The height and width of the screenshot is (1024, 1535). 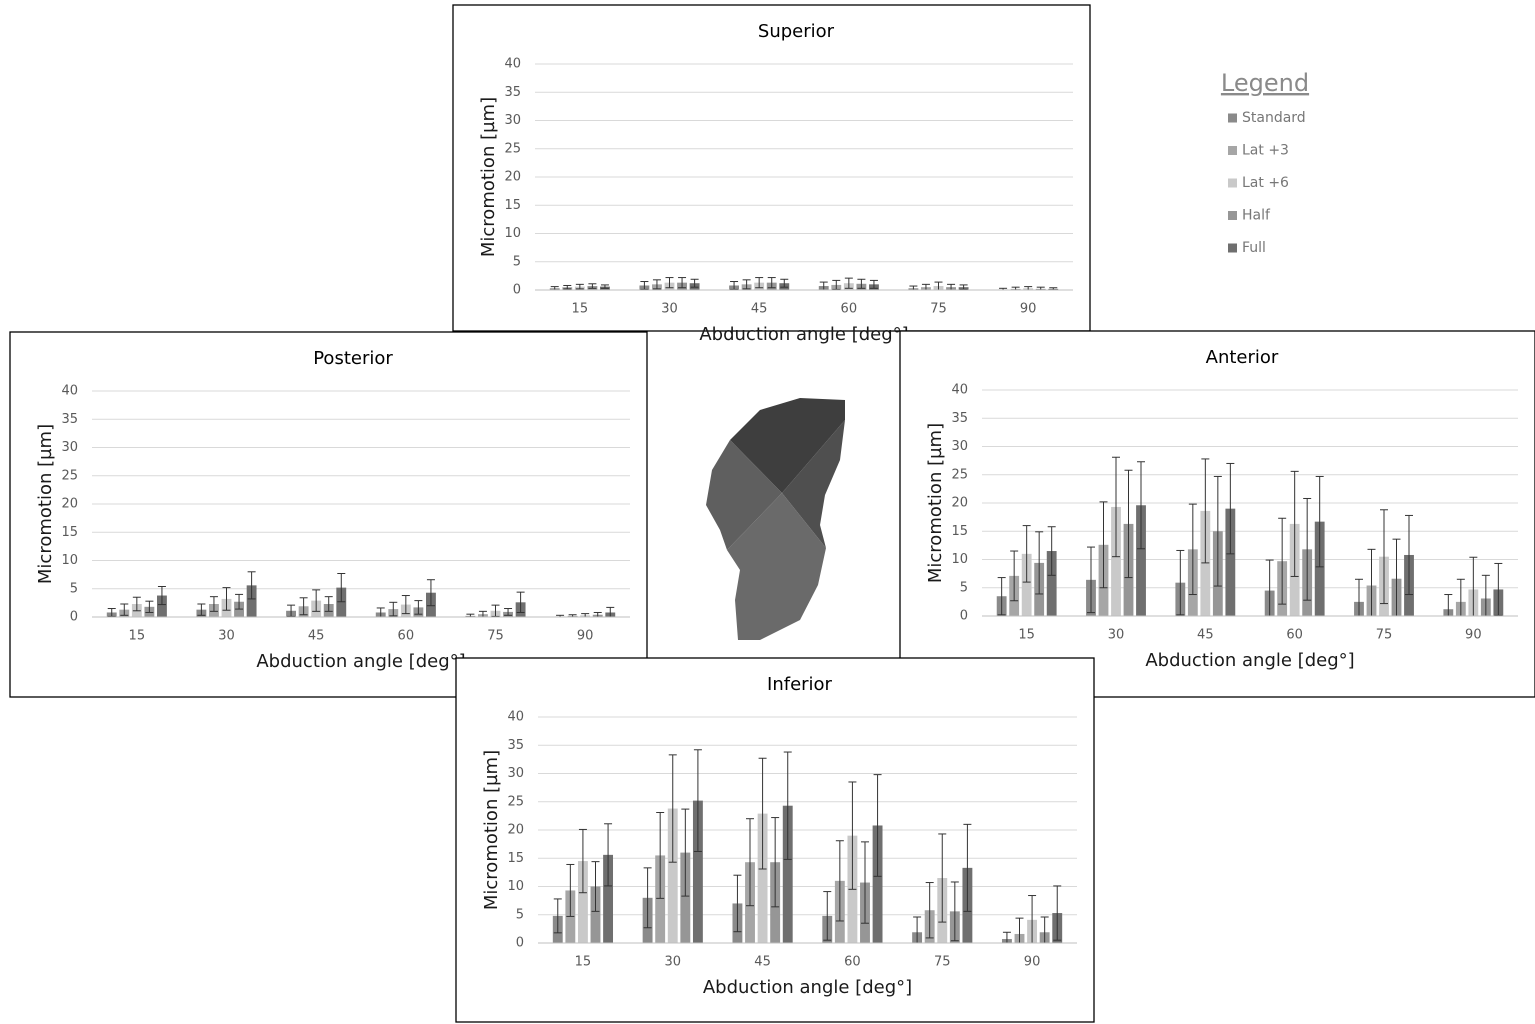 I want to click on y-tick-label: 30, so click(x=515, y=773).